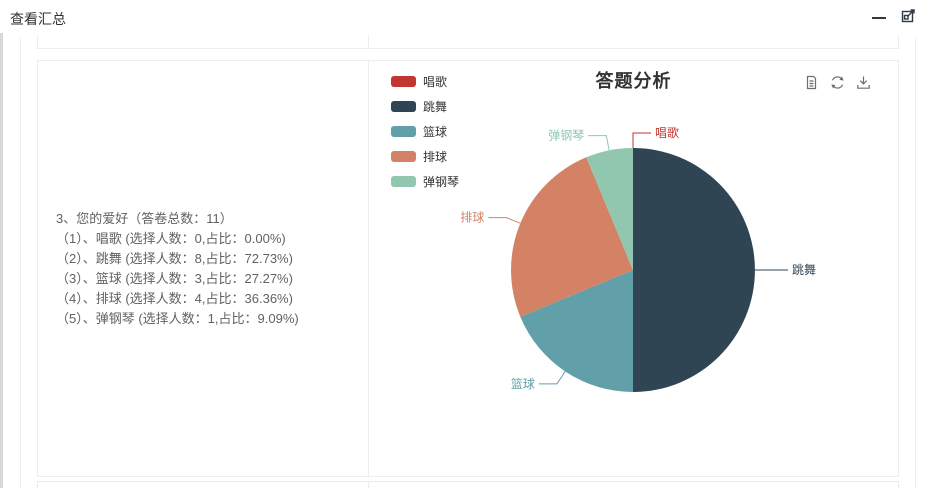  I want to click on chart-legend: 唱歌跳舞篮球排球弹钢琴, so click(425, 131).